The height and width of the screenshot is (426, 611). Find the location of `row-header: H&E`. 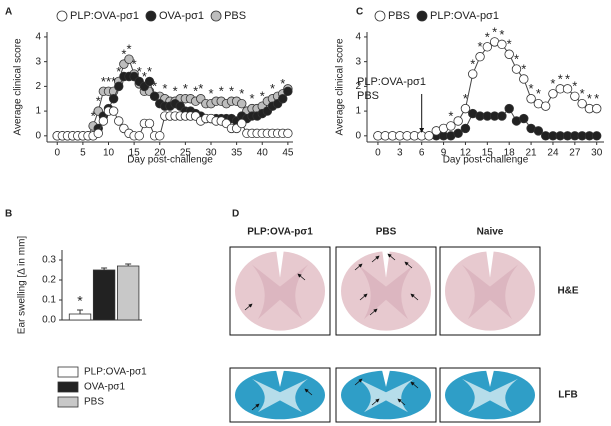

row-header: H&E is located at coordinates (567, 291).